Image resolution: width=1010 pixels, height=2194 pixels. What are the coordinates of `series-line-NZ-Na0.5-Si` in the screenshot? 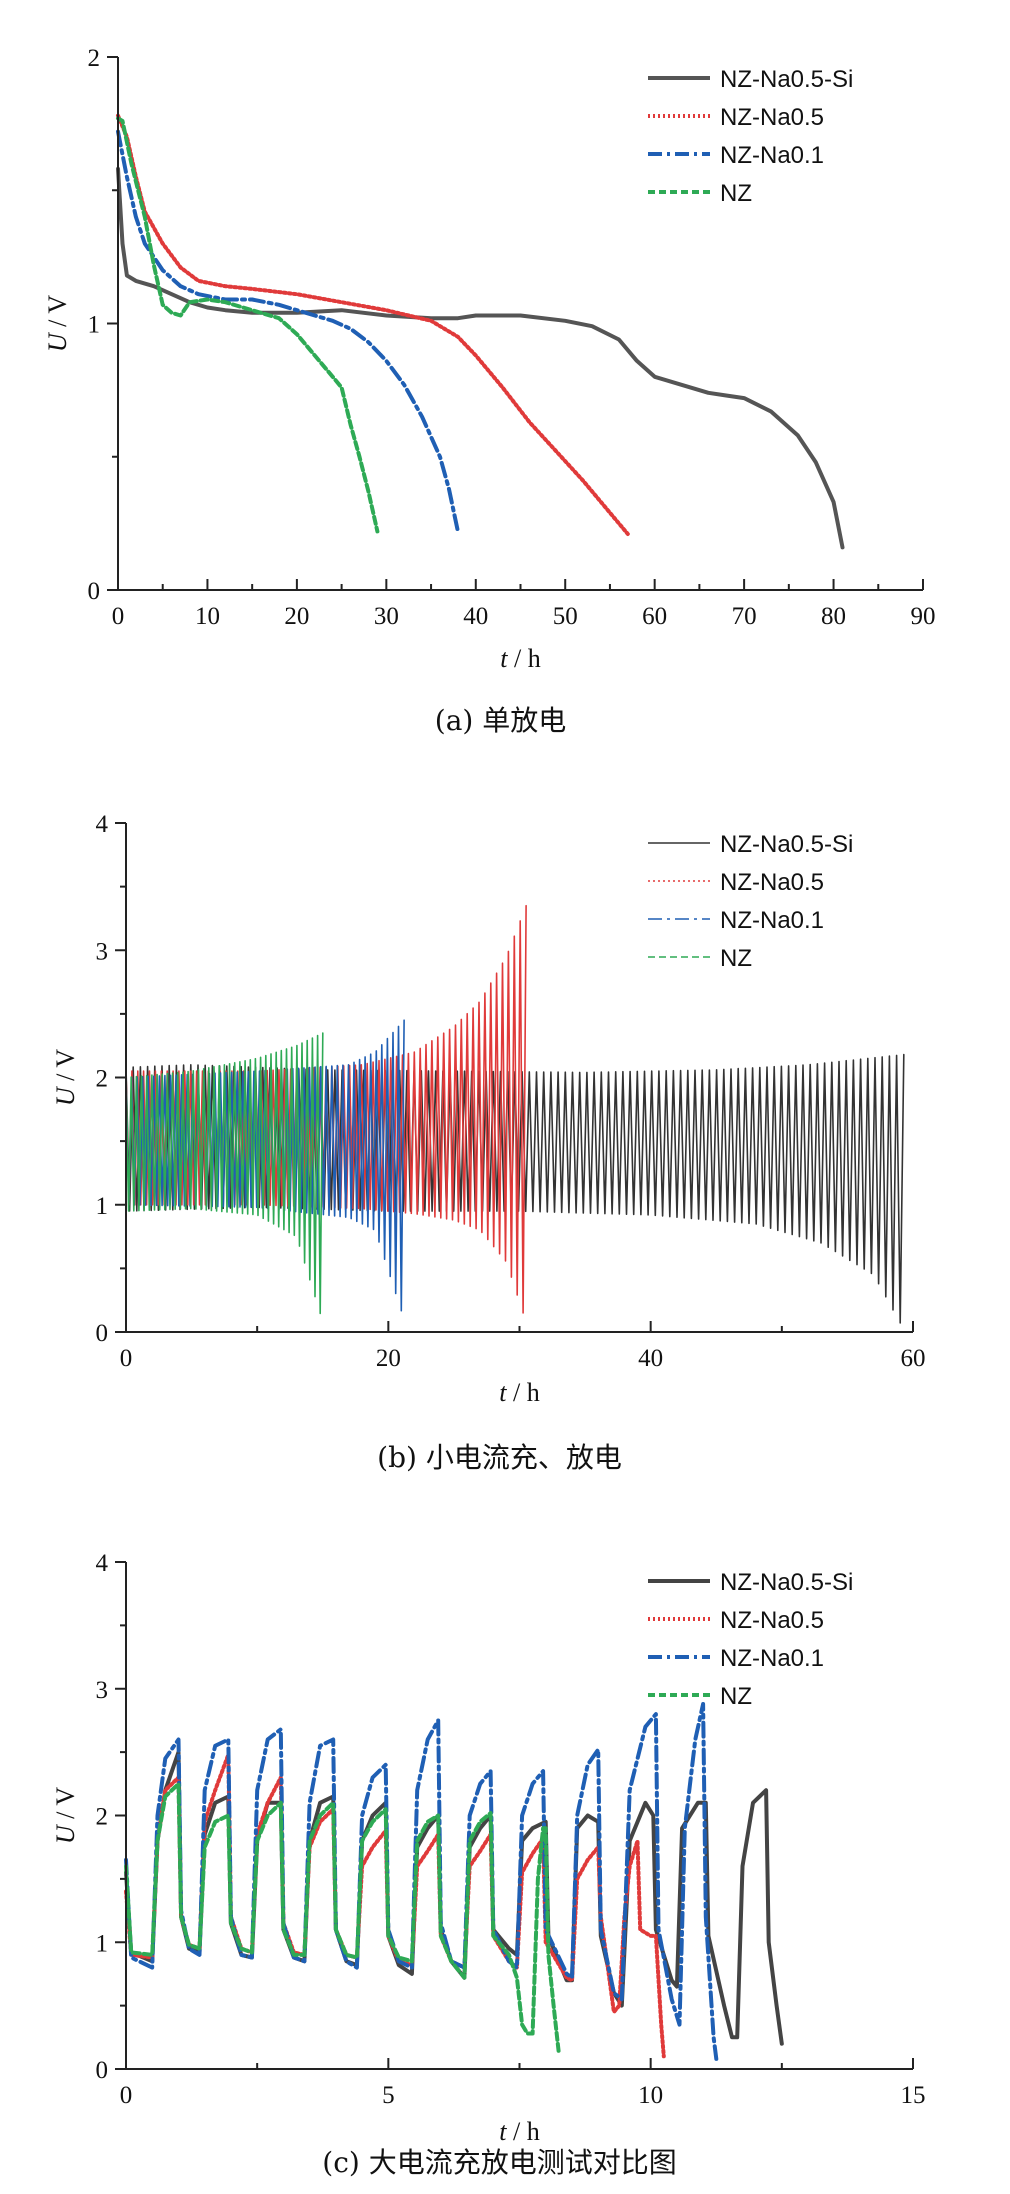 It's located at (480, 358).